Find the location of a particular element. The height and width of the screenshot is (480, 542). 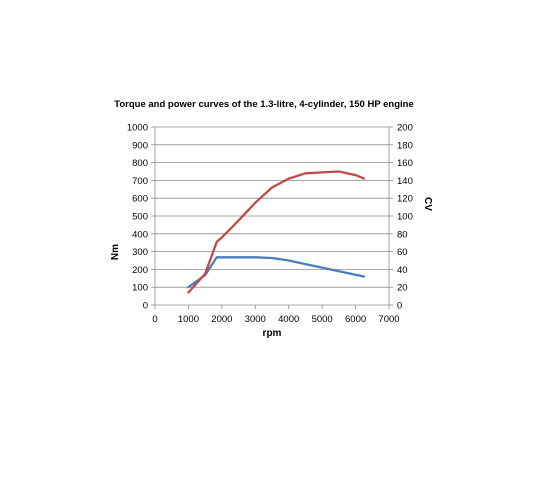

y2-tick-label: 160 is located at coordinates (405, 163).